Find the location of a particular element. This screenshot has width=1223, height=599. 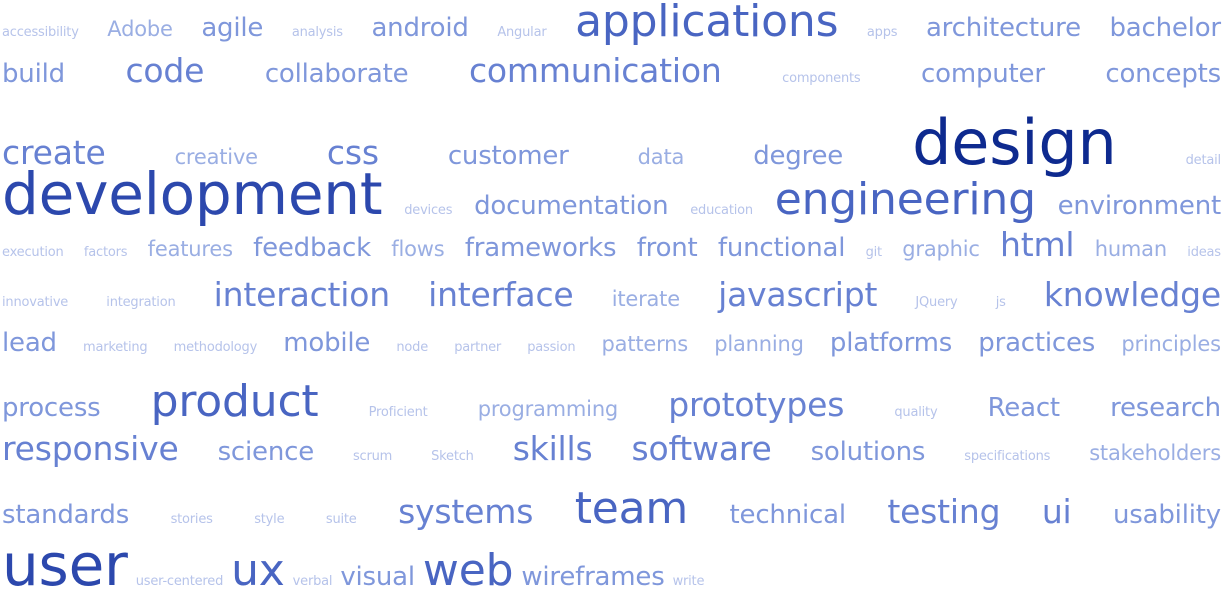

word-partner: partner is located at coordinates (478, 347).